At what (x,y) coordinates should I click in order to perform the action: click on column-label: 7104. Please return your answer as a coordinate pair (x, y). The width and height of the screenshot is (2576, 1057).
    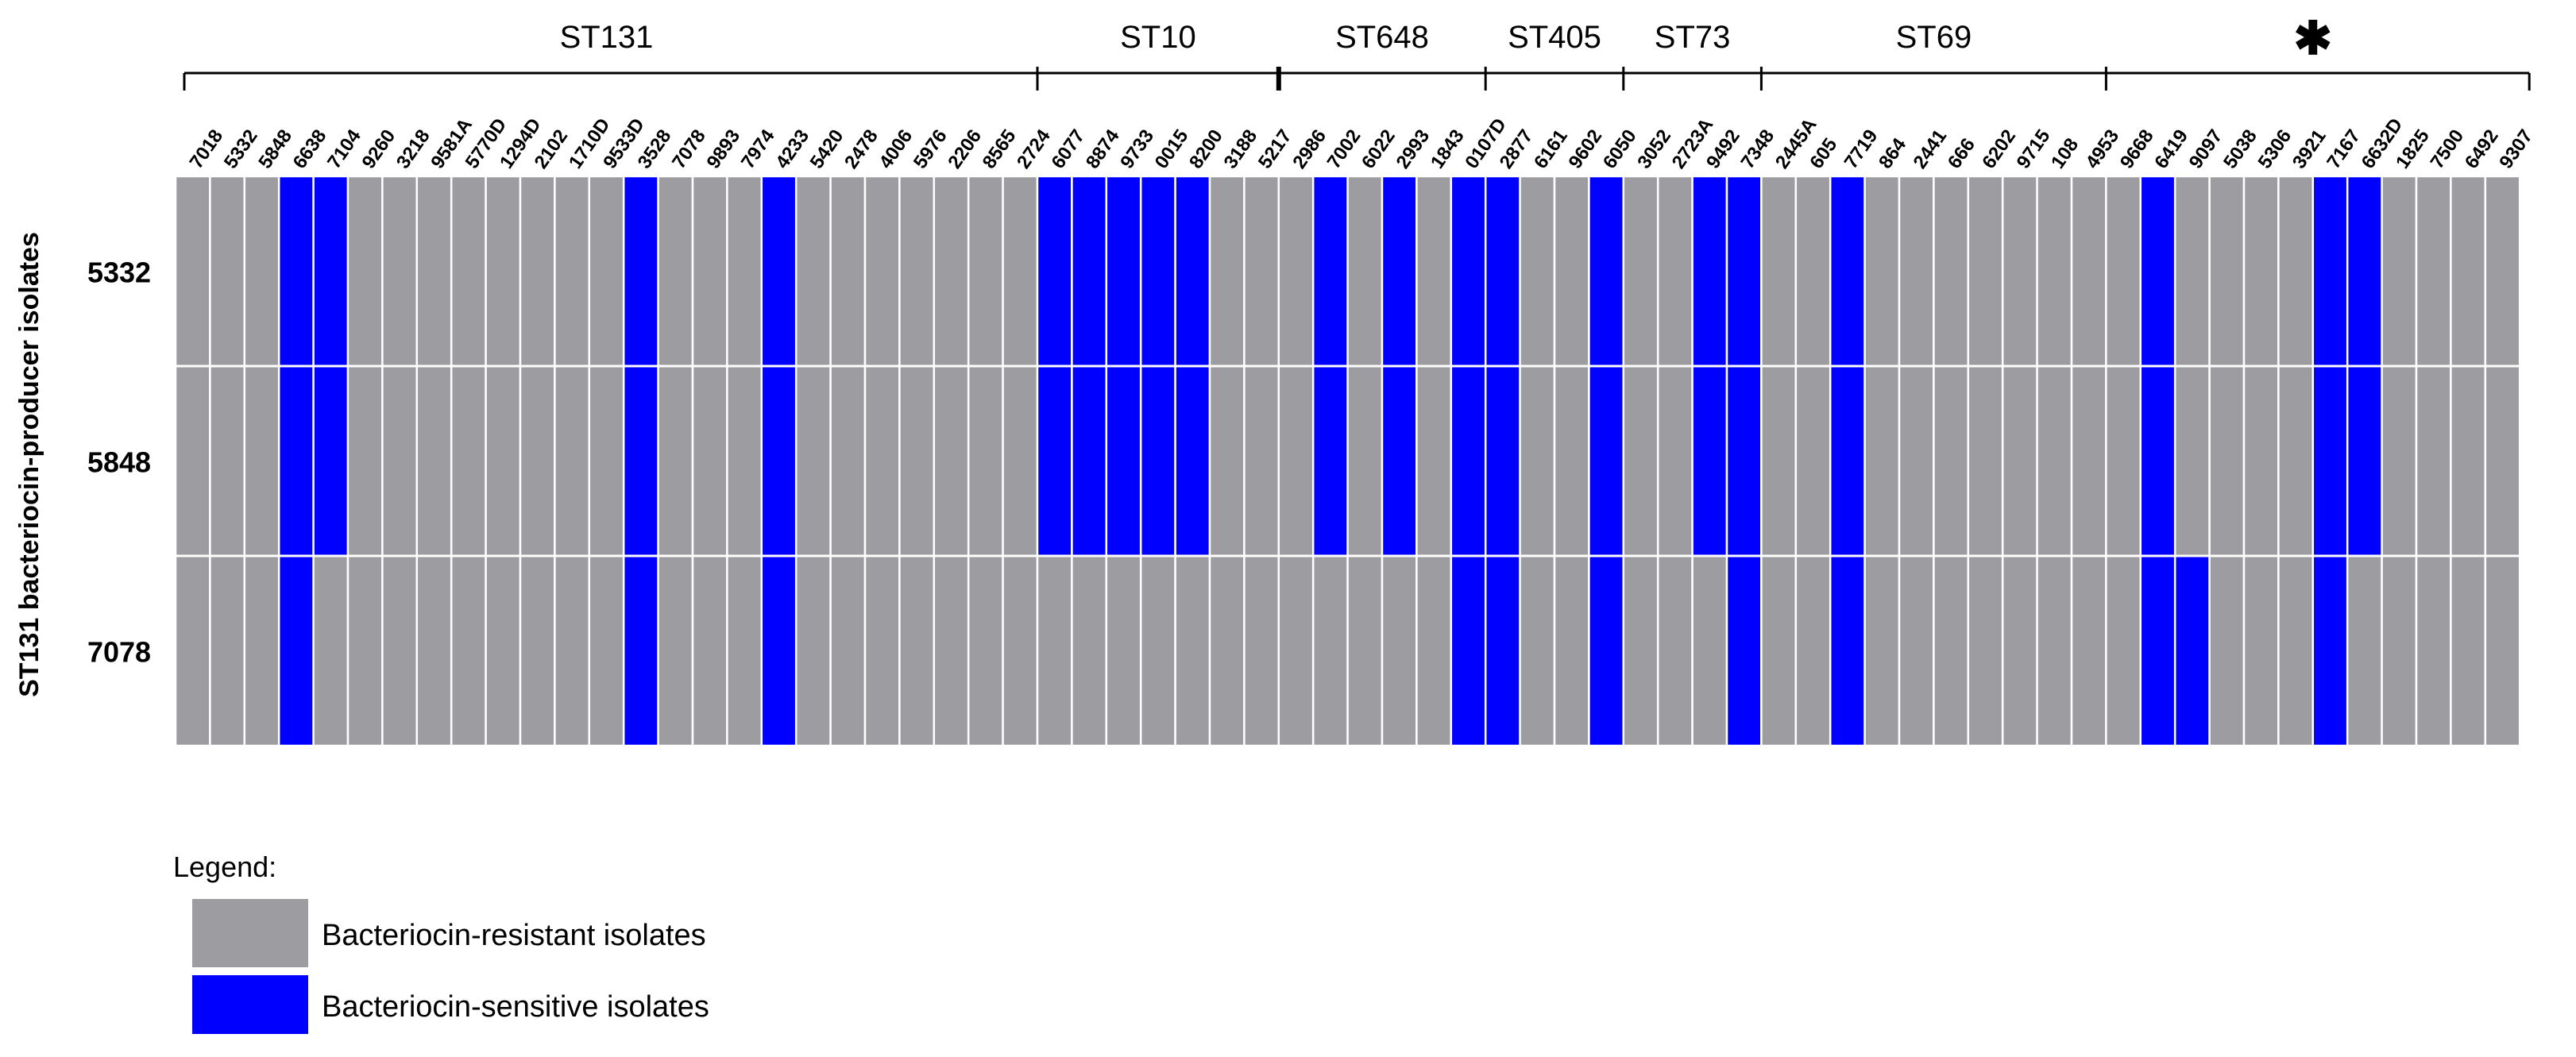
    Looking at the image, I should click on (344, 149).